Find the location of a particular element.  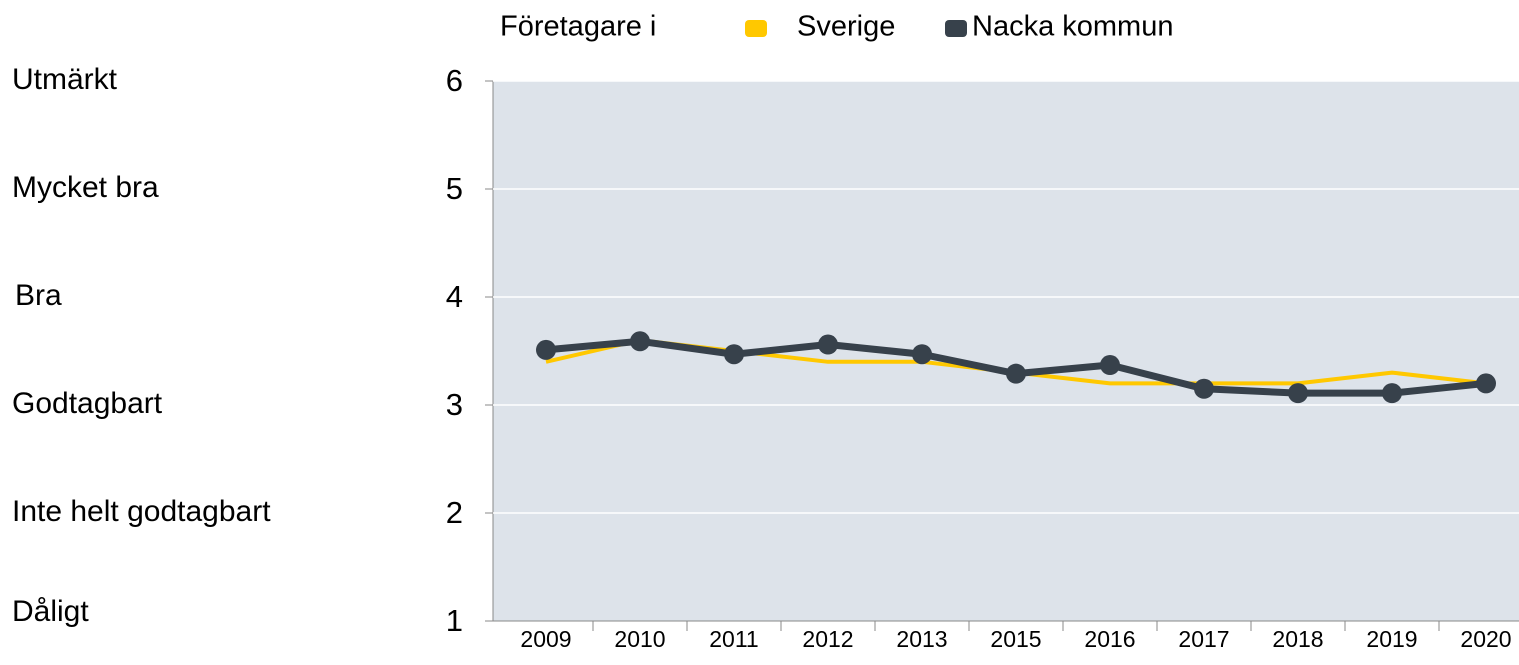

legend-label: Nacka kommun is located at coordinates (1072, 27).